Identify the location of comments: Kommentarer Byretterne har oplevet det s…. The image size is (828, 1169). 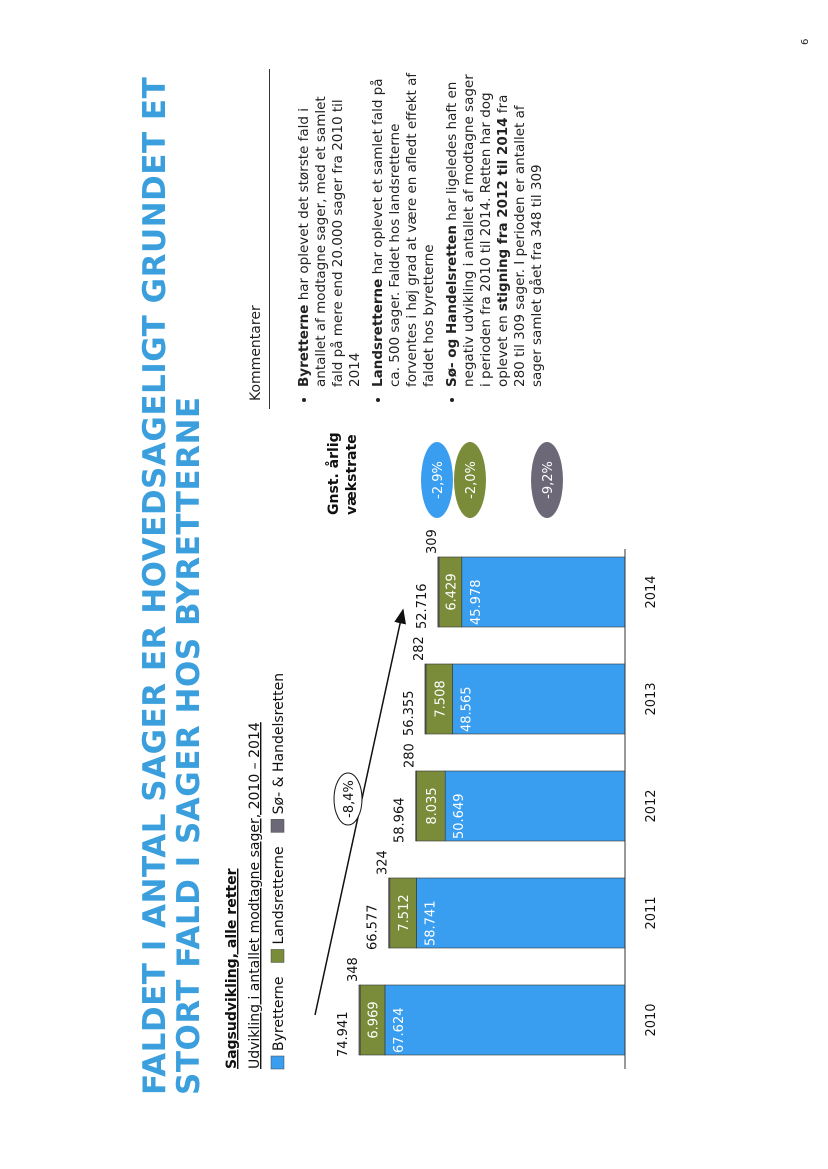
(400, 239).